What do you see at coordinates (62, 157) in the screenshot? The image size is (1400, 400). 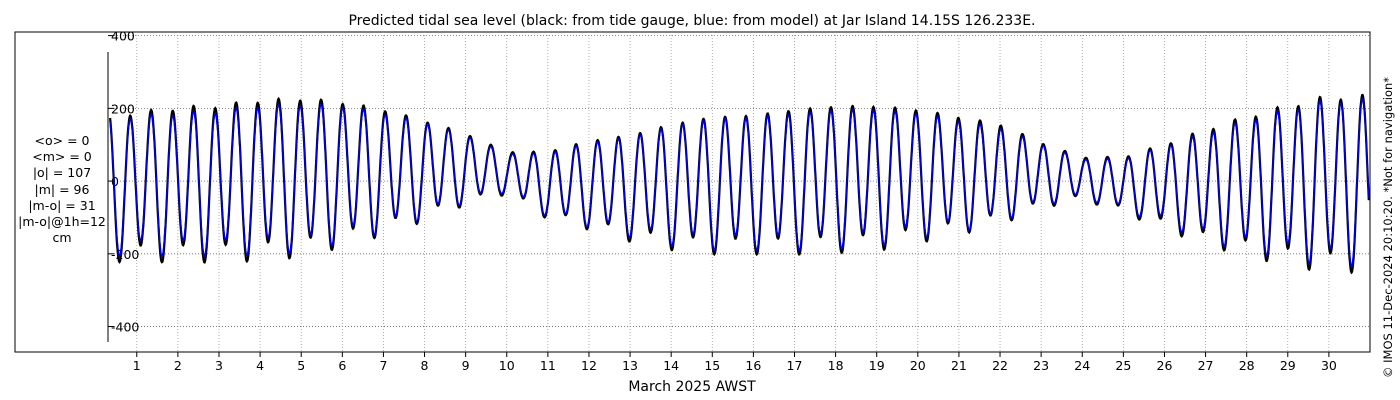 I see `stat-mean-model: <m> = 0` at bounding box center [62, 157].